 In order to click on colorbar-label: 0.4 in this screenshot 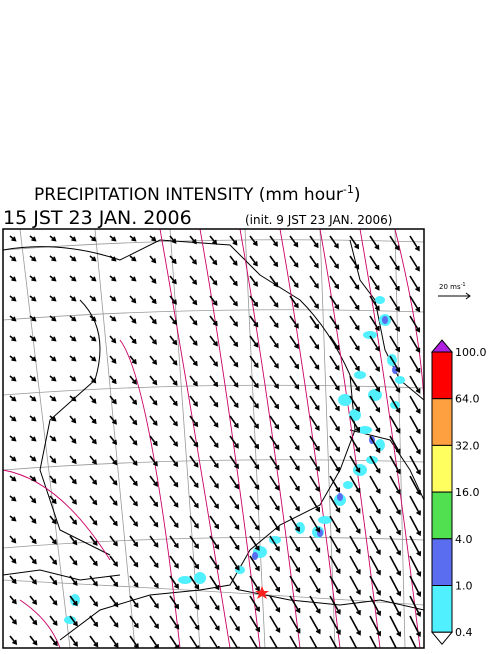, I will do `click(464, 632)`.